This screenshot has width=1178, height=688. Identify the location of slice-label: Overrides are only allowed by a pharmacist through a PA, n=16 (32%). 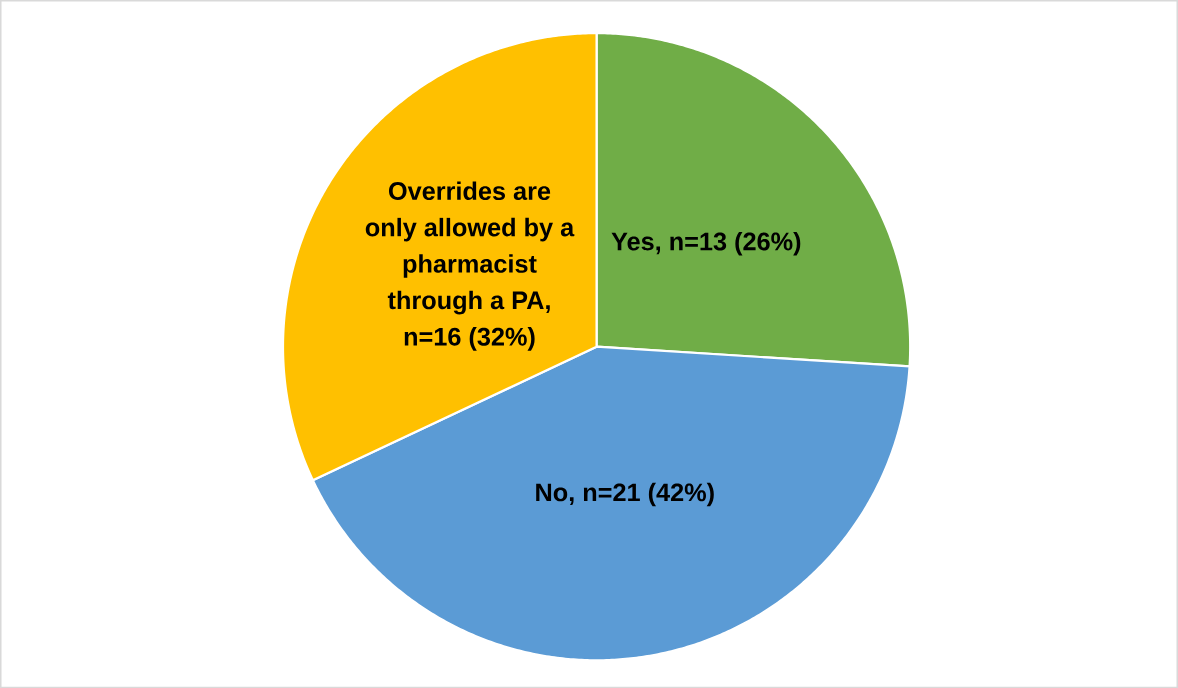
(470, 266).